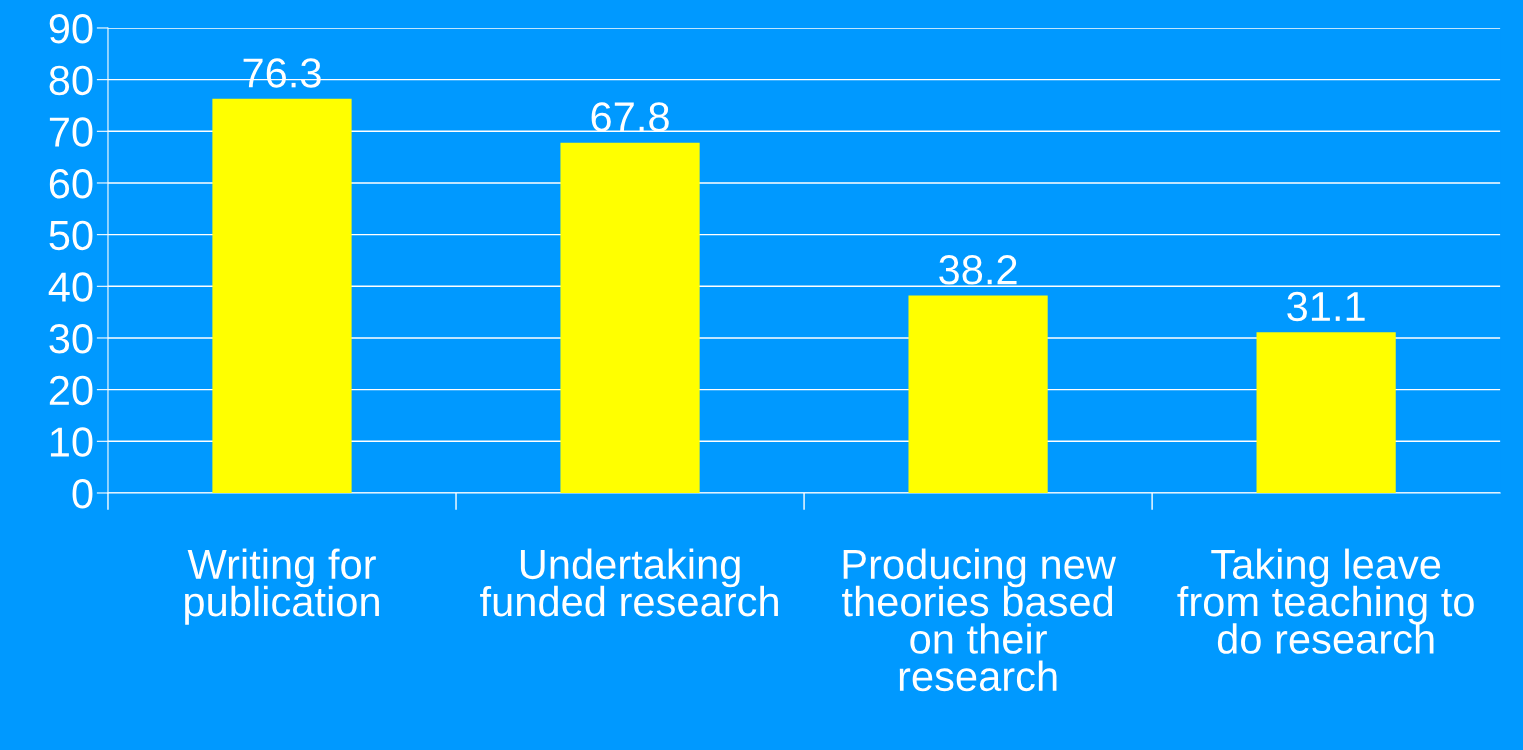 The image size is (1523, 750). What do you see at coordinates (282, 586) in the screenshot?
I see `x-tick-label: Writing for publication` at bounding box center [282, 586].